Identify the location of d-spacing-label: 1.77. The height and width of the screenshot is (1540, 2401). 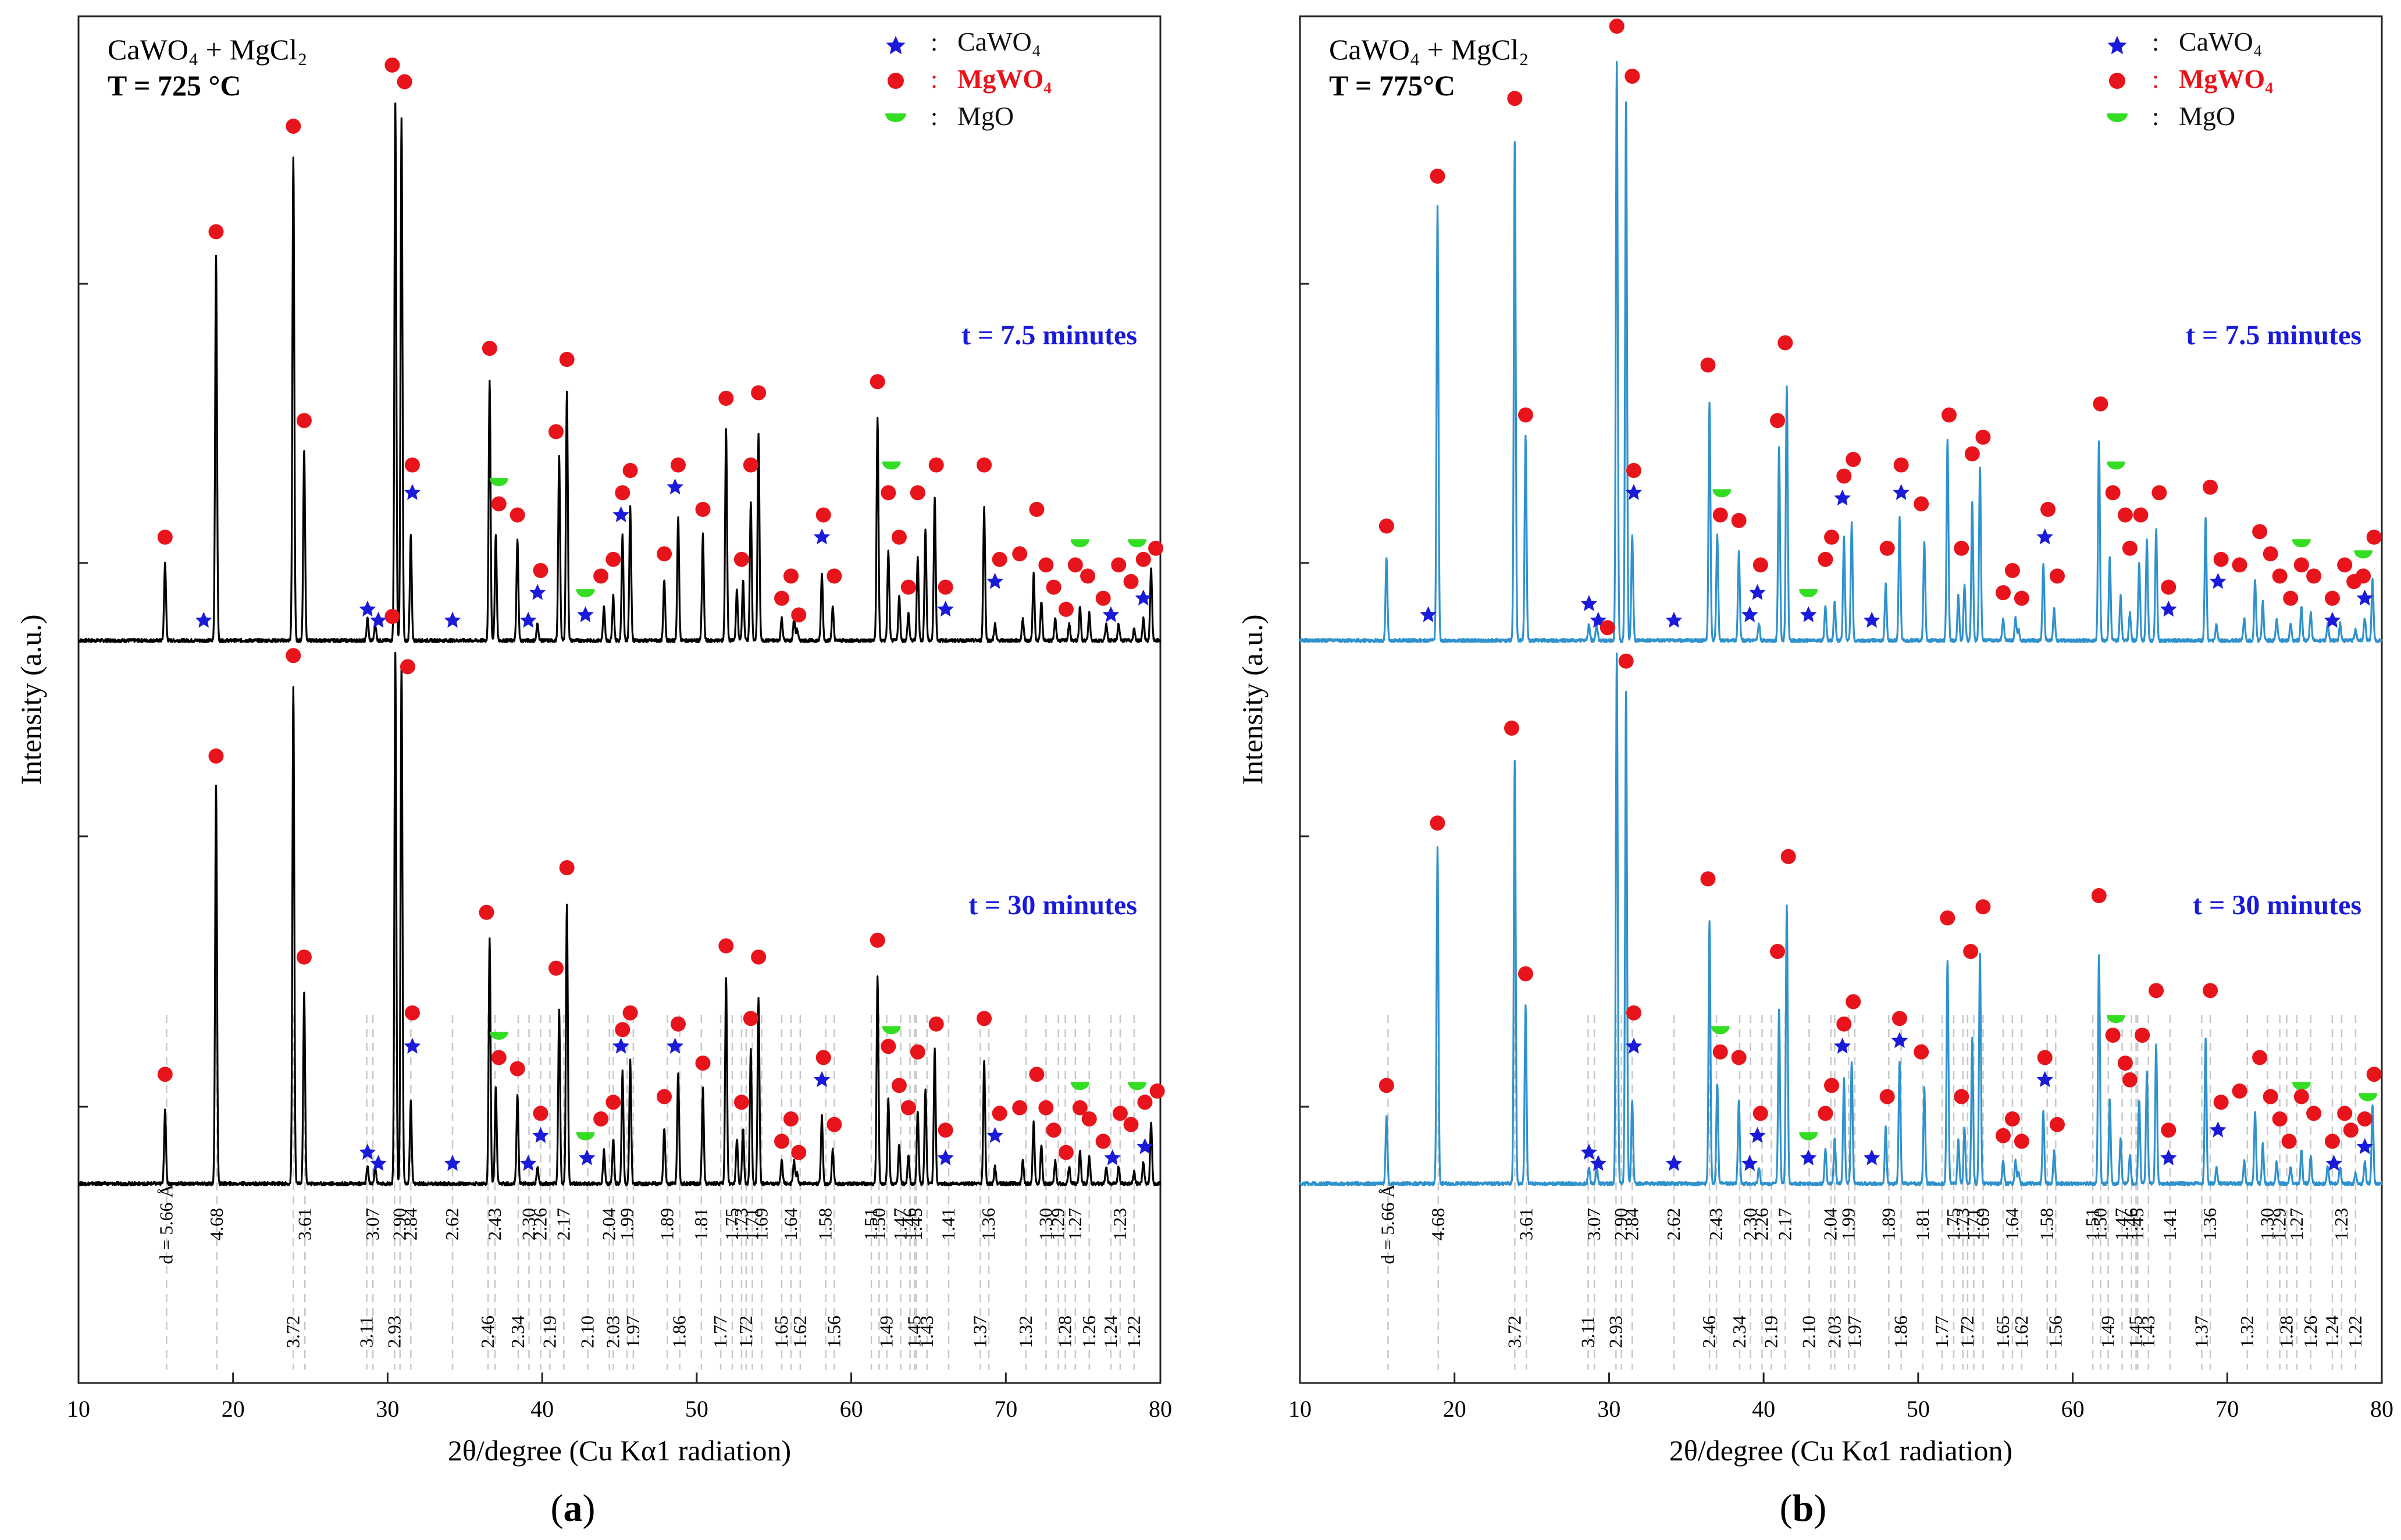
(720, 1332).